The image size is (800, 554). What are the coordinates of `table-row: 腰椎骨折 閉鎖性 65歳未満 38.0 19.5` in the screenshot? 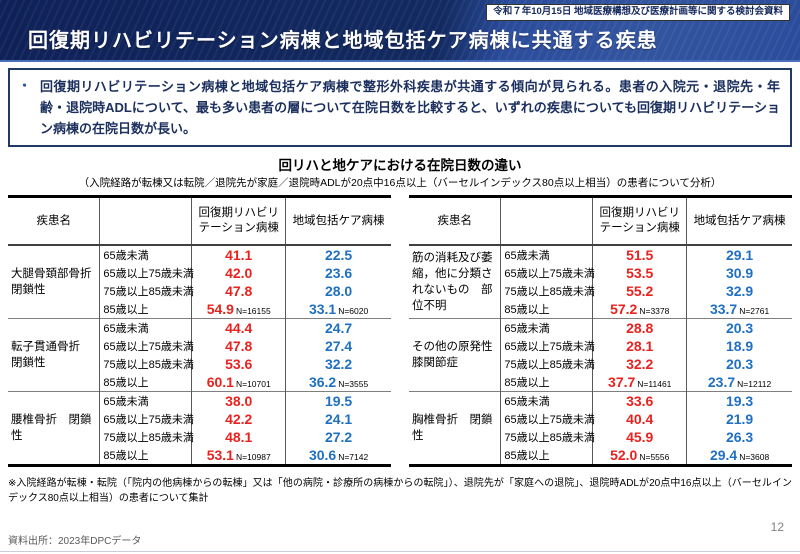 It's located at (199, 428).